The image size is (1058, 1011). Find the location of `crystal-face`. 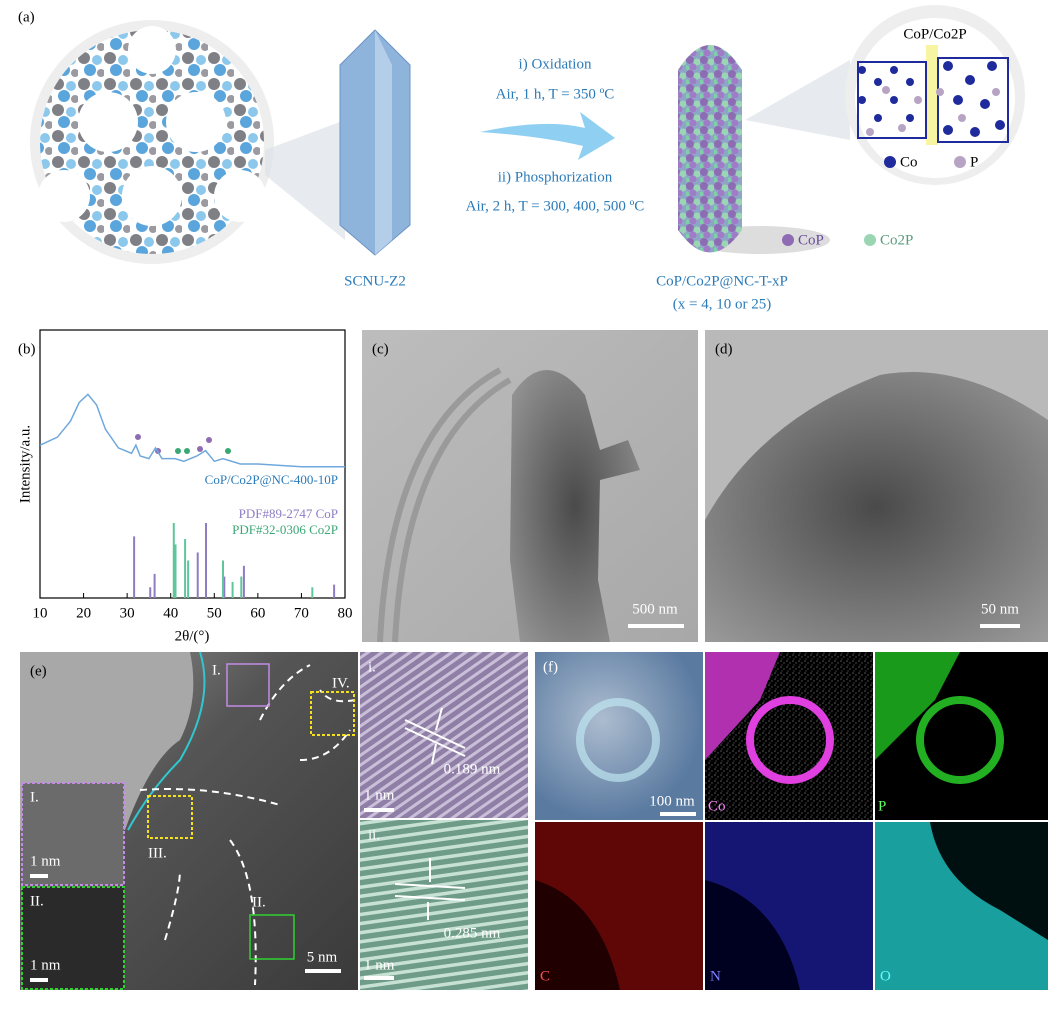

crystal-face is located at coordinates (383, 142).